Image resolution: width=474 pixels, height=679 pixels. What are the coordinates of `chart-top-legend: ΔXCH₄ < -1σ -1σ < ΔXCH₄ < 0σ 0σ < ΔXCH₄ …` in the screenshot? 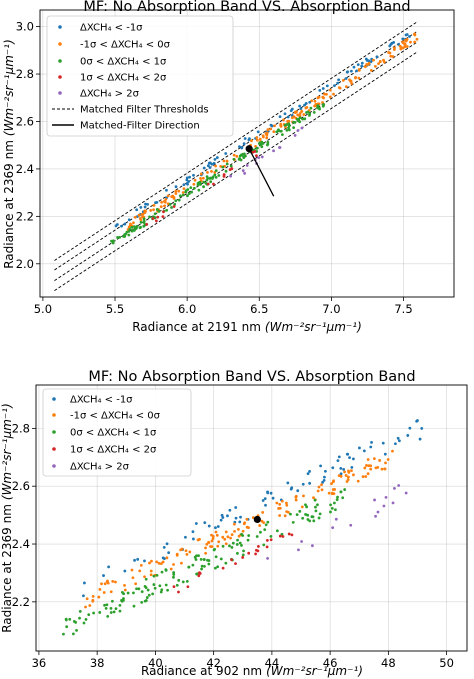 It's located at (140, 76).